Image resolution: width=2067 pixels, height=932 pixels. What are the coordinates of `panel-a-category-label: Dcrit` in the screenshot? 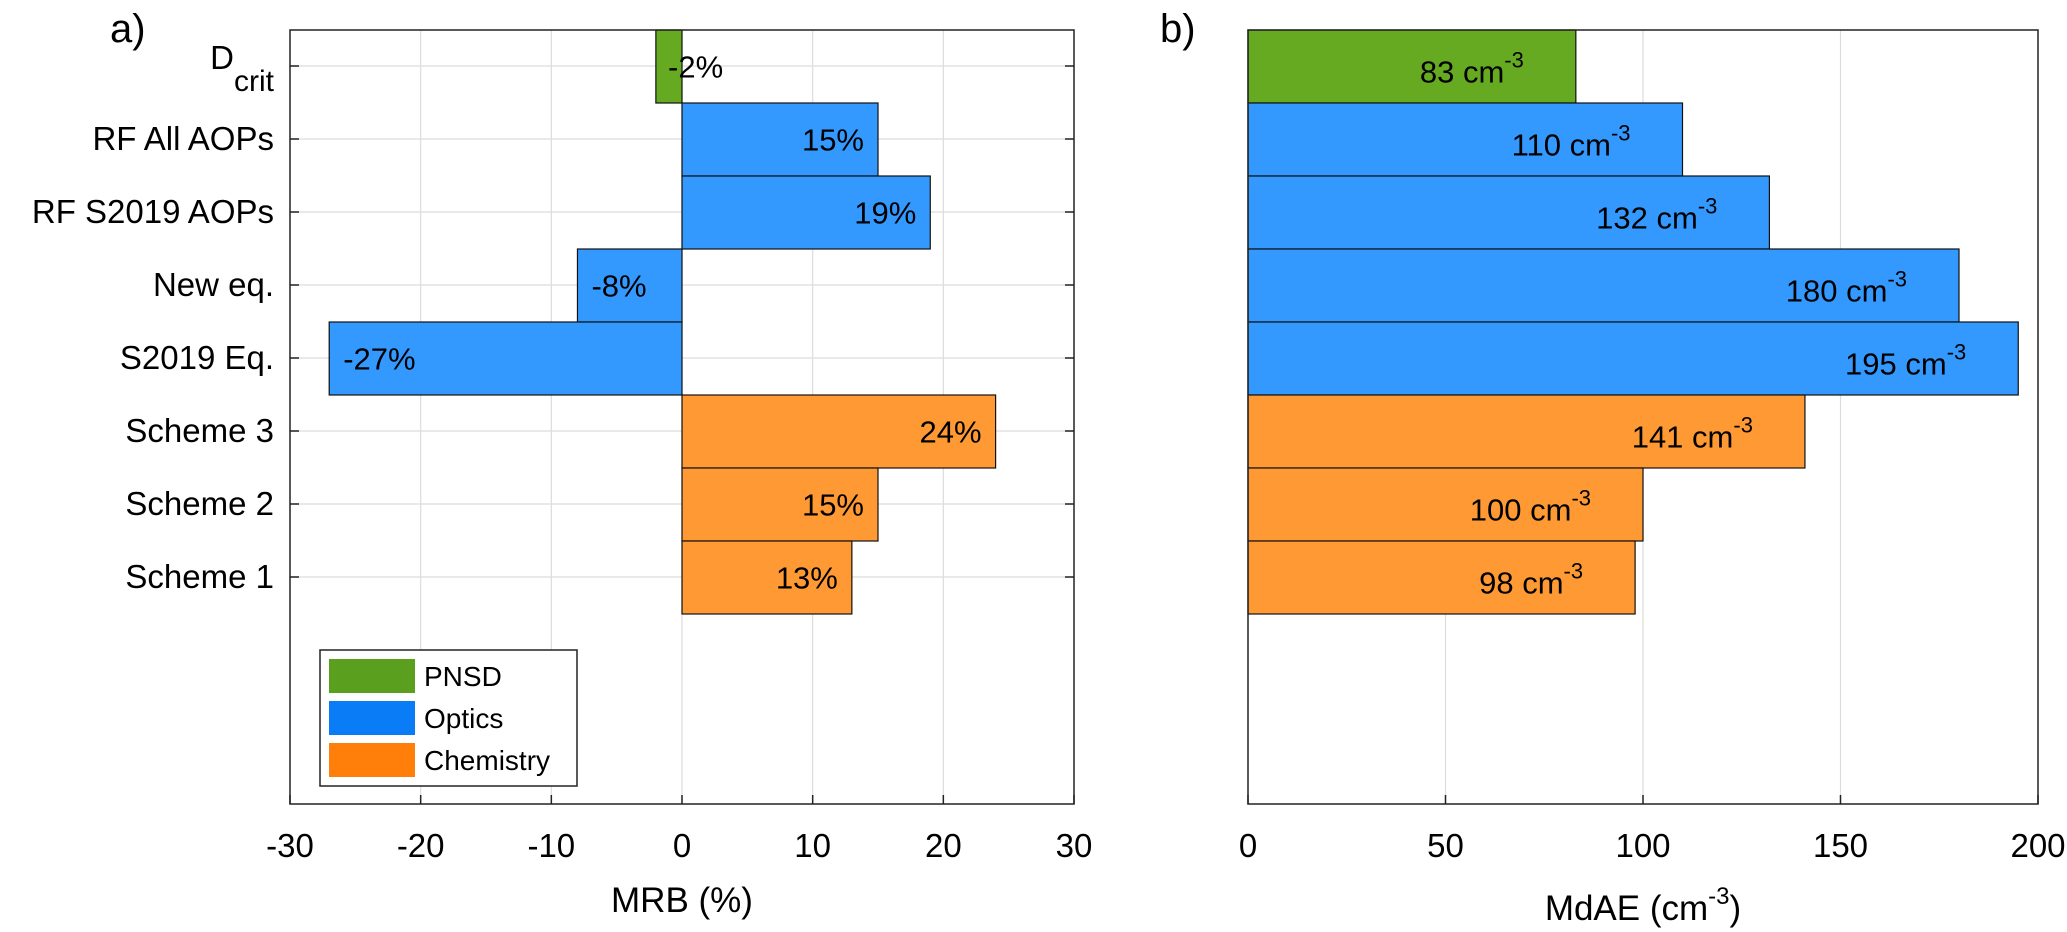 It's located at (242, 68).